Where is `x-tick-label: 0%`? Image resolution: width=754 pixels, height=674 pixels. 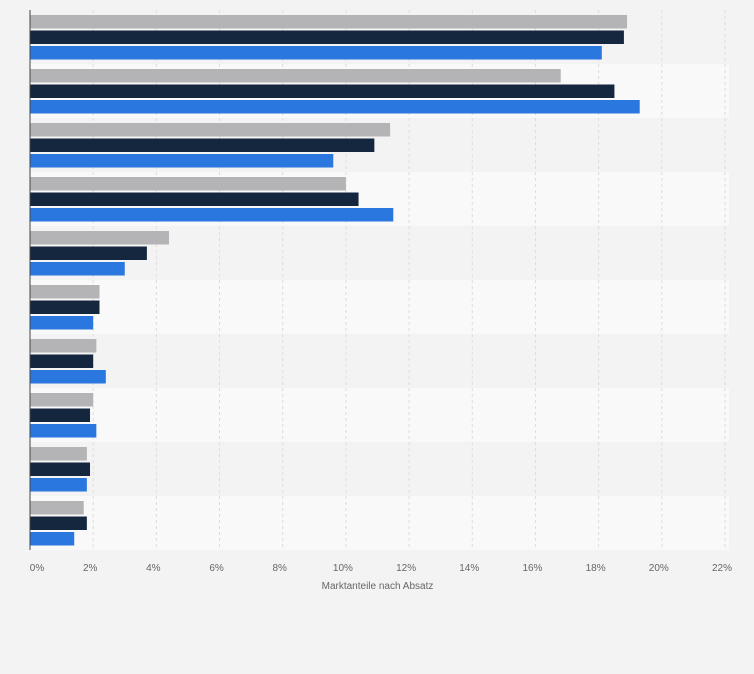 x-tick-label: 0% is located at coordinates (37, 568).